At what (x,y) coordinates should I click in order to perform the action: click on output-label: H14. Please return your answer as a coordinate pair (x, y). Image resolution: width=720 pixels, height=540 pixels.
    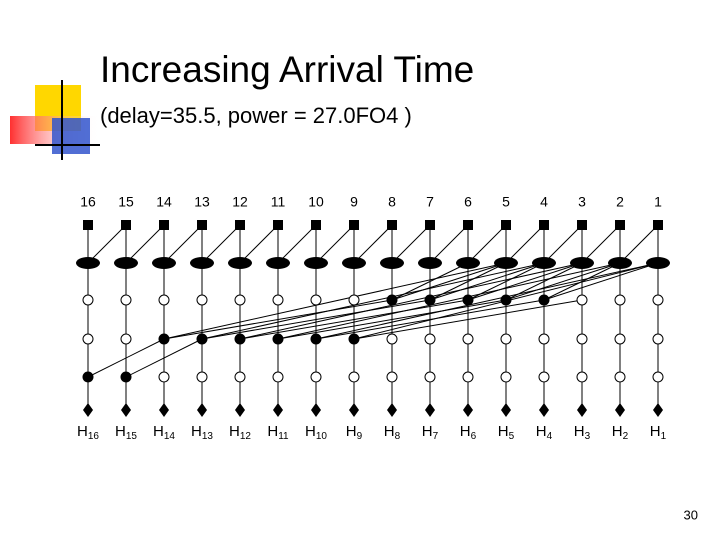
    Looking at the image, I should click on (164, 432).